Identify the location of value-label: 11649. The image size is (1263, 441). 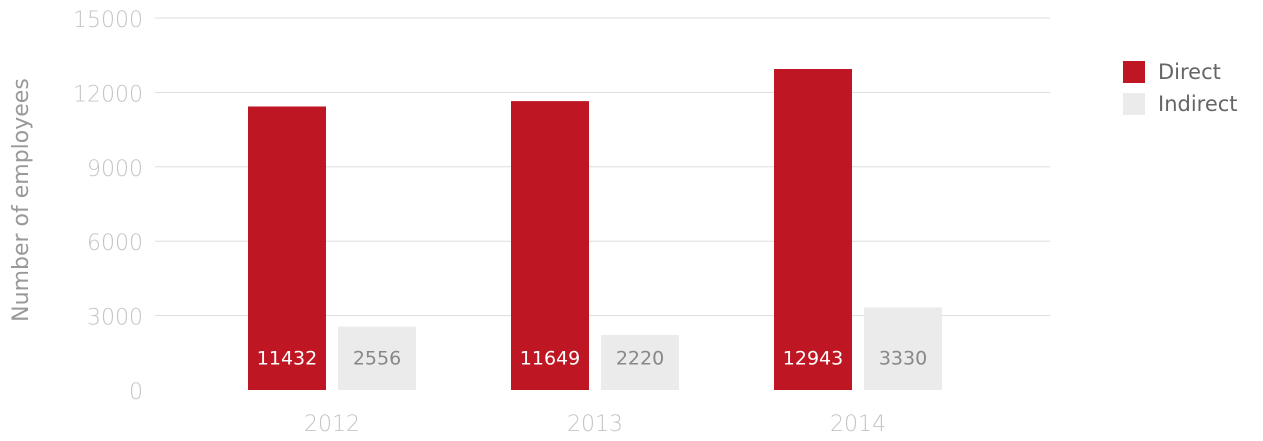
(550, 359).